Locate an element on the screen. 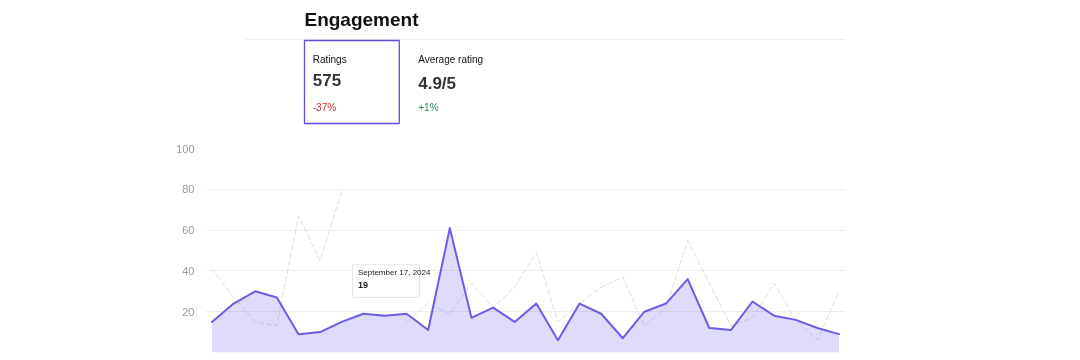  y-tick-label: 20 is located at coordinates (188, 311).